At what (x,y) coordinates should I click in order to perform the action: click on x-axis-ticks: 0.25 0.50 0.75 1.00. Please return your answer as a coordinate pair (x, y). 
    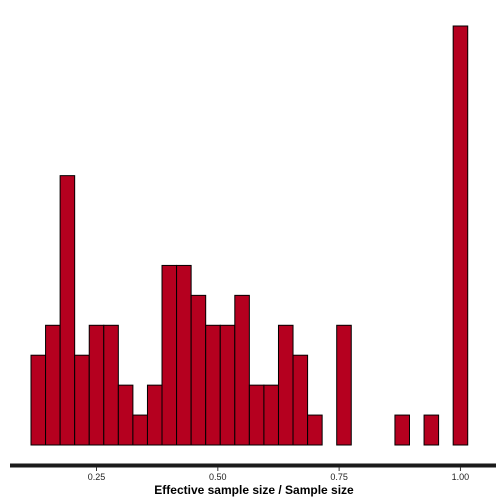
    Looking at the image, I should click on (278, 474).